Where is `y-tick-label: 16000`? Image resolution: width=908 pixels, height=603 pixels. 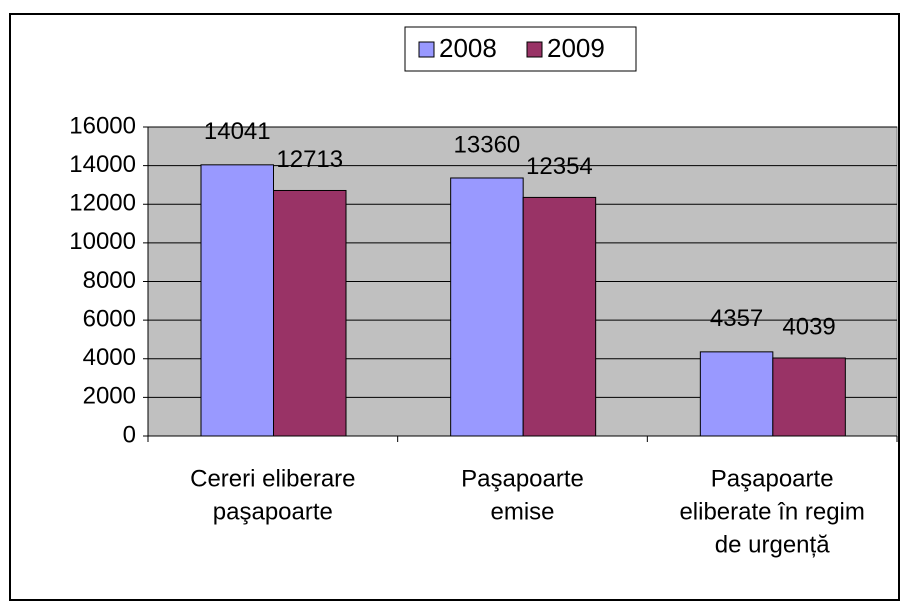 y-tick-label: 16000 is located at coordinates (102, 125).